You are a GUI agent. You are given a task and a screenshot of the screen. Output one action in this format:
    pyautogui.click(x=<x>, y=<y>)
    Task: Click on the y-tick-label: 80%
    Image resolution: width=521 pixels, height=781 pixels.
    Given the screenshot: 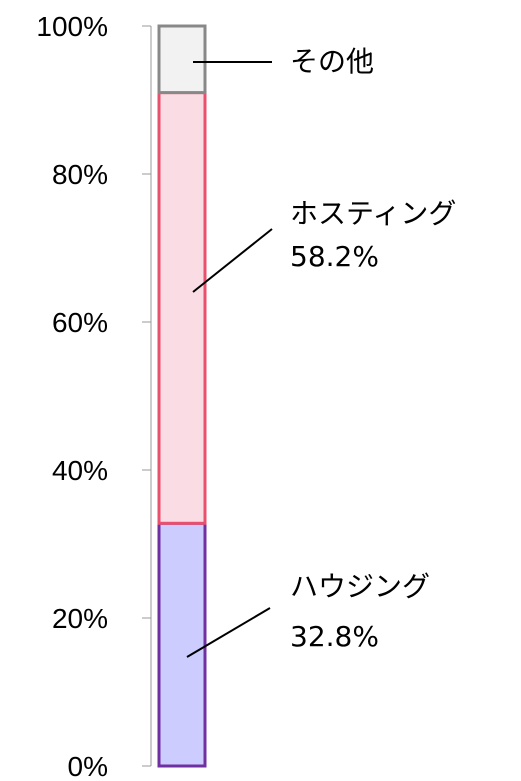 What is the action you would take?
    pyautogui.click(x=80, y=174)
    